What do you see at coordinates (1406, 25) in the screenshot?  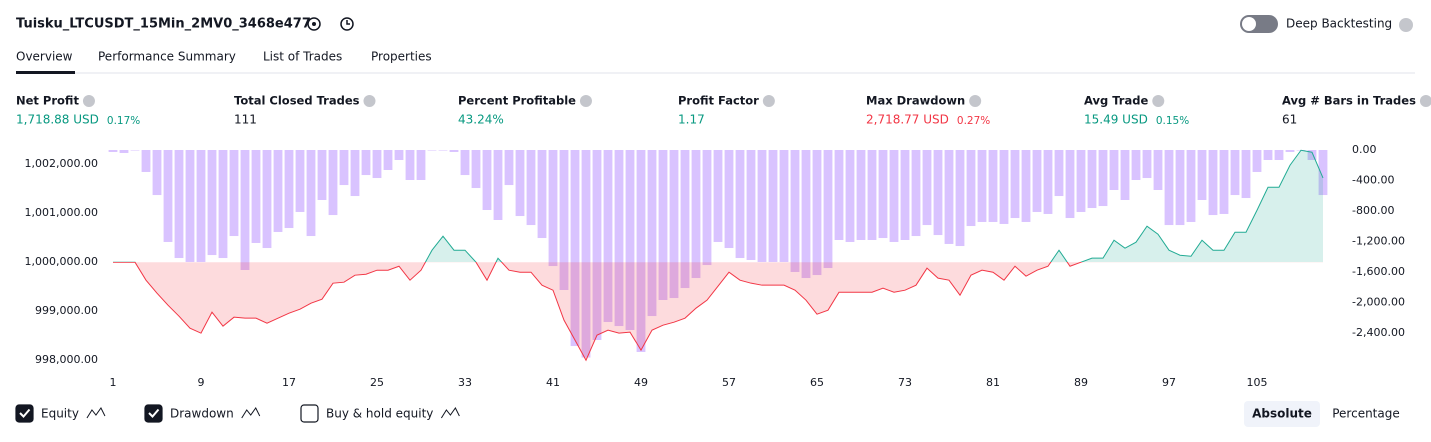 I see `help-icon` at bounding box center [1406, 25].